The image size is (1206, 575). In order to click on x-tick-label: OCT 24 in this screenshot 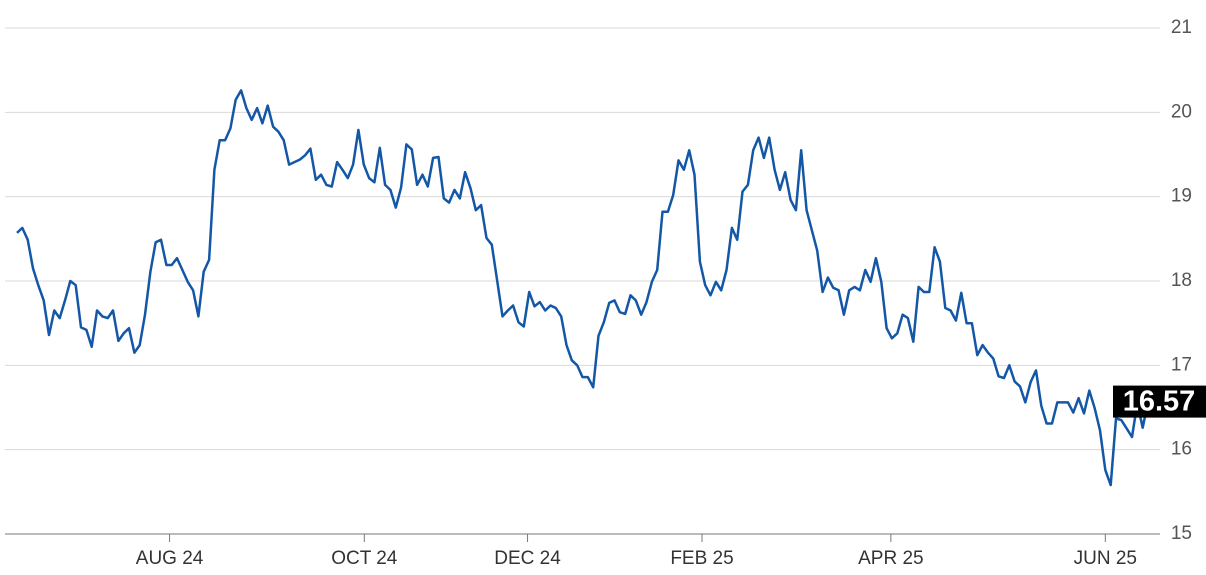, I will do `click(364, 558)`.